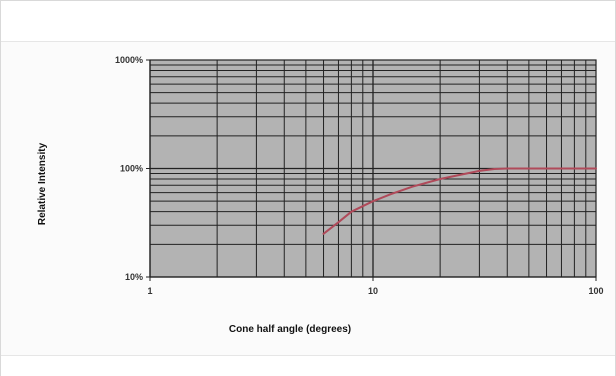 This screenshot has width=616, height=376. What do you see at coordinates (290, 329) in the screenshot?
I see `x-axis-title: Cone half angle (degrees)` at bounding box center [290, 329].